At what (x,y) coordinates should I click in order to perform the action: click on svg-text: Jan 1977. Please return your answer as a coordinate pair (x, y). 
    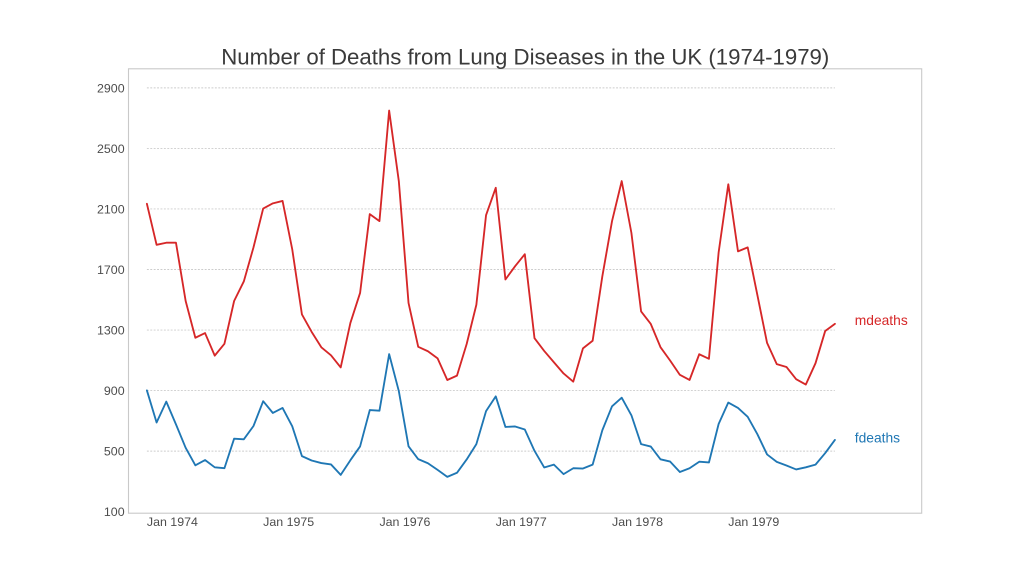
    Looking at the image, I should click on (521, 522).